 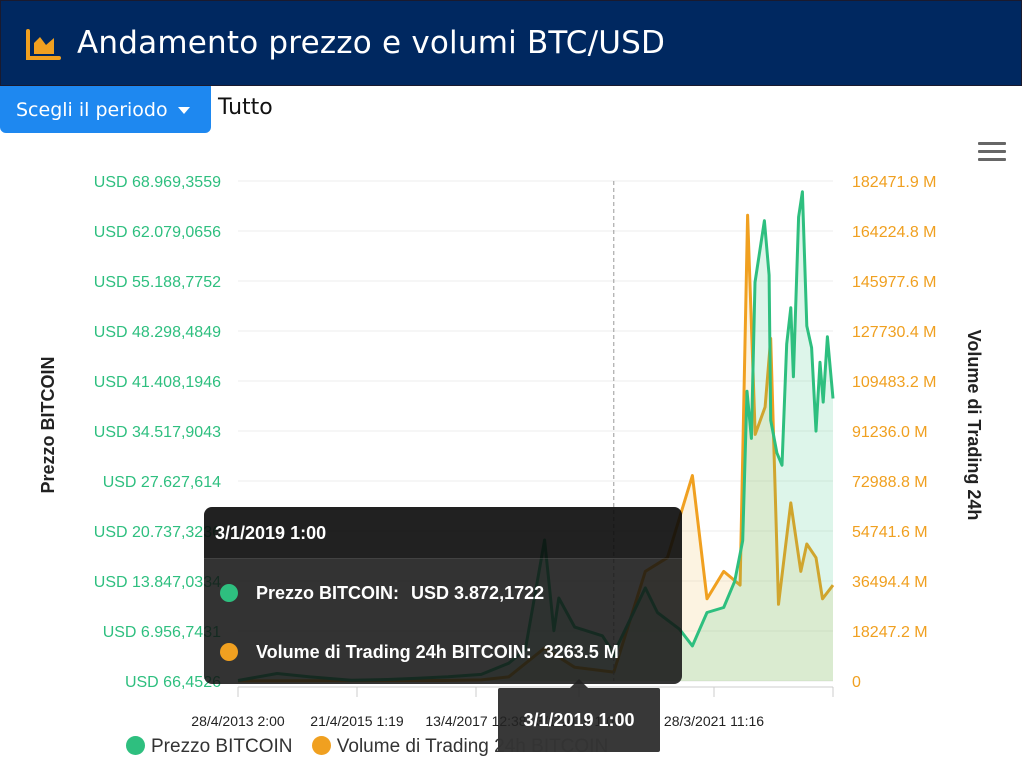 I want to click on tooltip-volume-label: Volume di Trading 24h BITCOIN:, so click(x=394, y=652).